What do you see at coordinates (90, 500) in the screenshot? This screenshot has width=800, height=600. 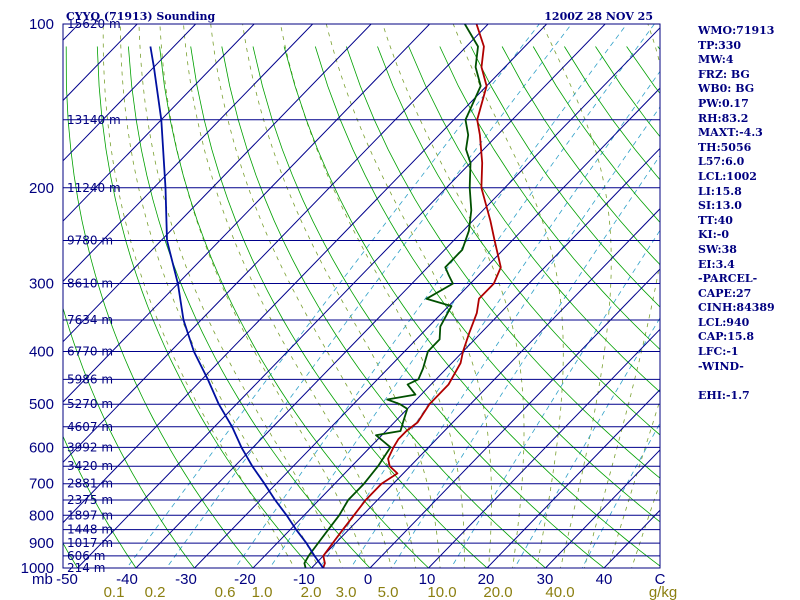 I see `height-label: 2375 m` at bounding box center [90, 500].